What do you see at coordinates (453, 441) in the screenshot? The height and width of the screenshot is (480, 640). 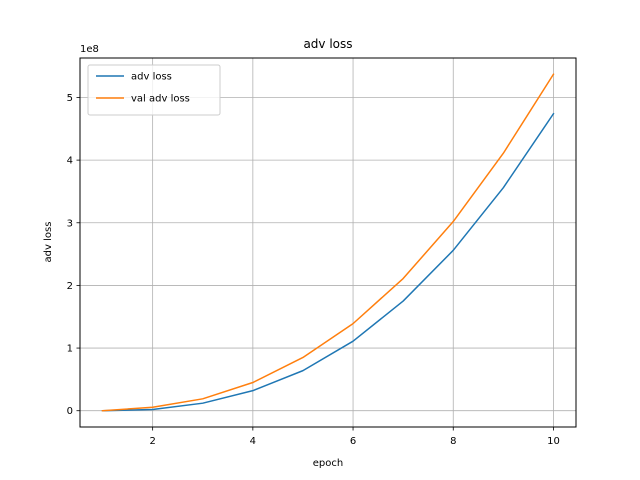 I see `x-tick-label: 8` at bounding box center [453, 441].